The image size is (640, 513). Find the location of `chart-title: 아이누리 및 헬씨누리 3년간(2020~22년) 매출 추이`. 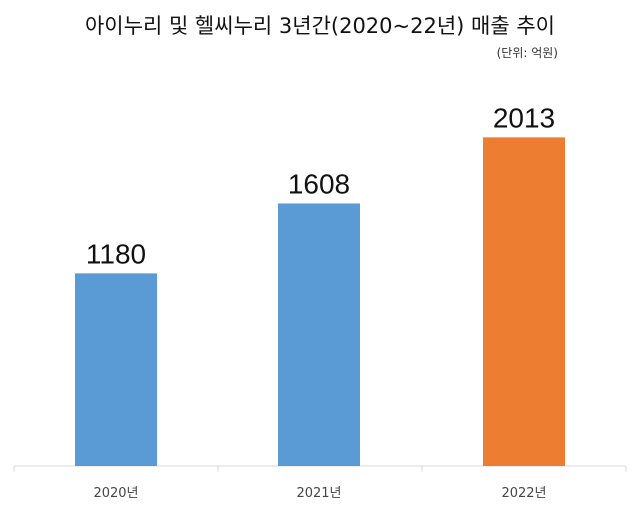

chart-title: 아이누리 및 헬씨누리 3년간(2020~22년) 매출 추이 is located at coordinates (319, 26).